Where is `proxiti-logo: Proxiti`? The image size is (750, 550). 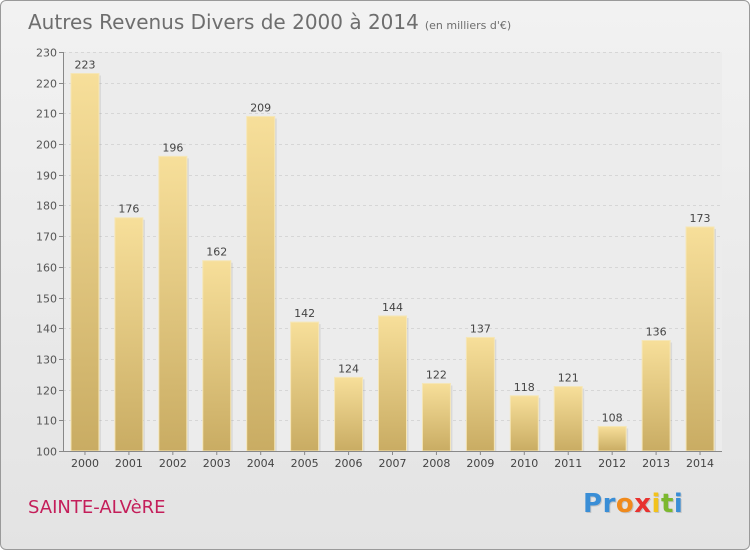
proxiti-logo: Proxiti is located at coordinates (633, 504).